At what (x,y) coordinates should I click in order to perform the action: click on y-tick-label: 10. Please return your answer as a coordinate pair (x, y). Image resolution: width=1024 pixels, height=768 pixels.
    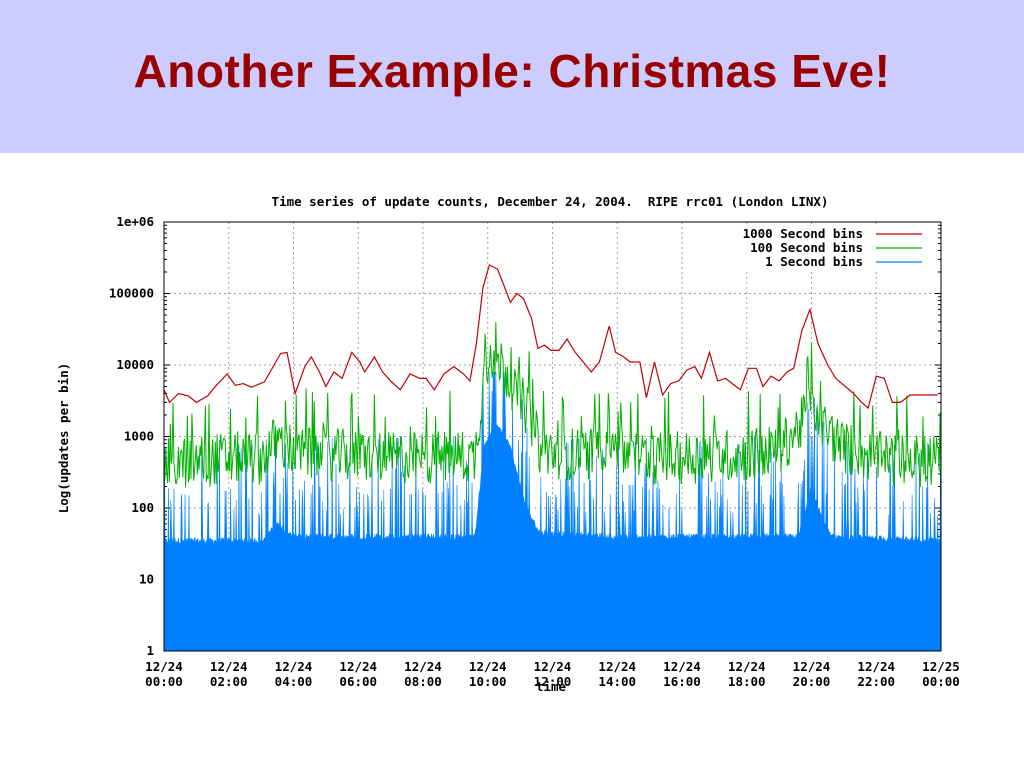
    Looking at the image, I should click on (146, 579).